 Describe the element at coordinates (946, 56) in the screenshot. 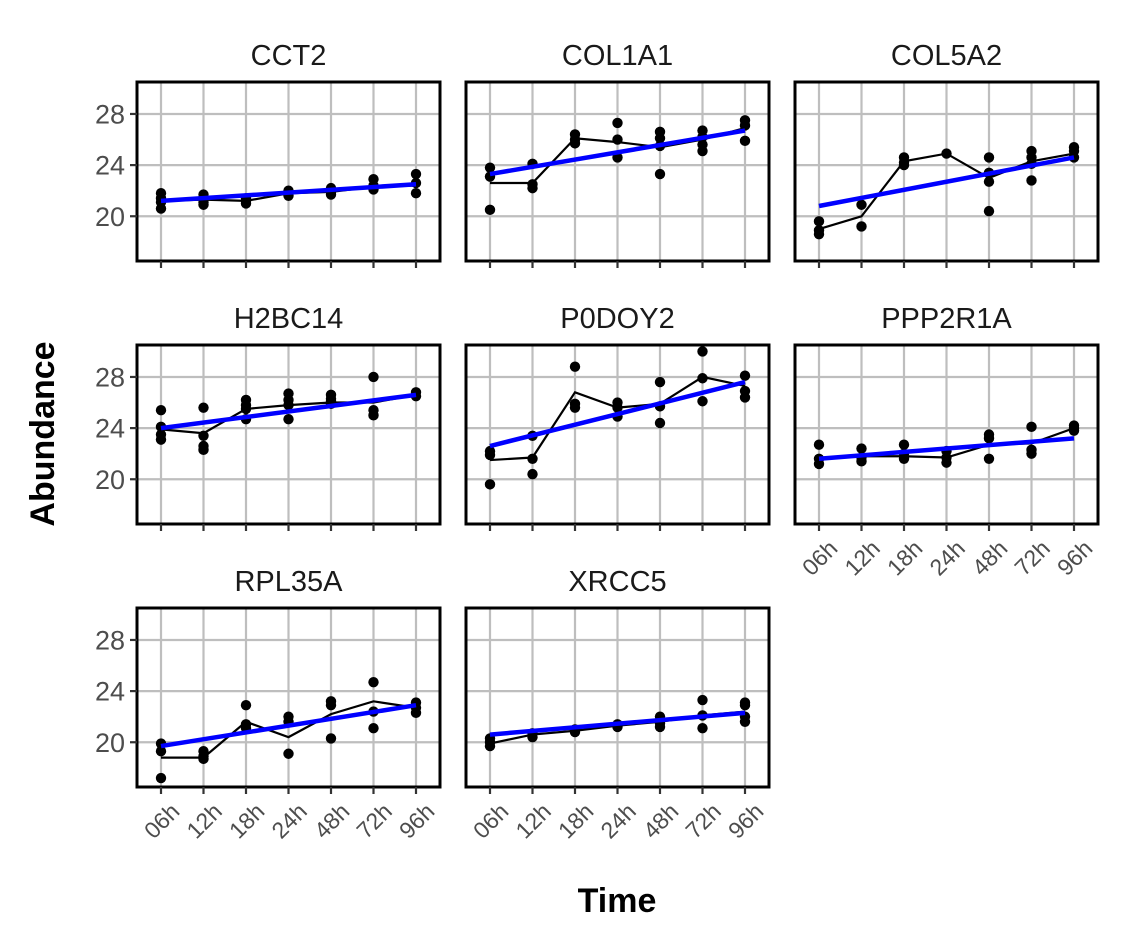

I see `panel-title: COL5A2` at that location.